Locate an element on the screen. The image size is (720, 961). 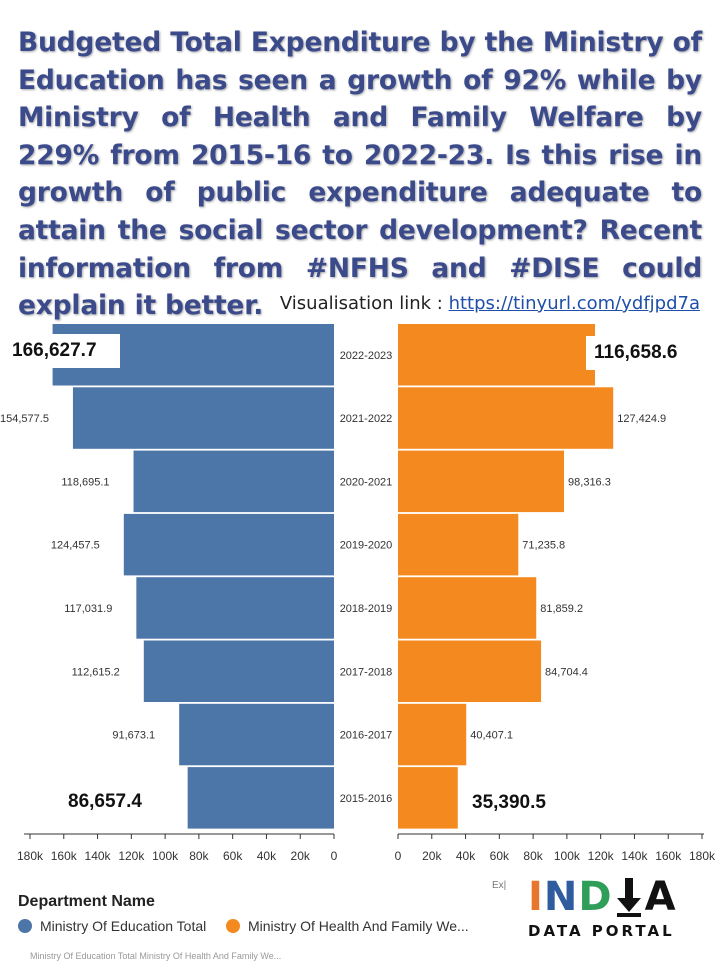
education-bar-2015-2016 is located at coordinates (260, 798).